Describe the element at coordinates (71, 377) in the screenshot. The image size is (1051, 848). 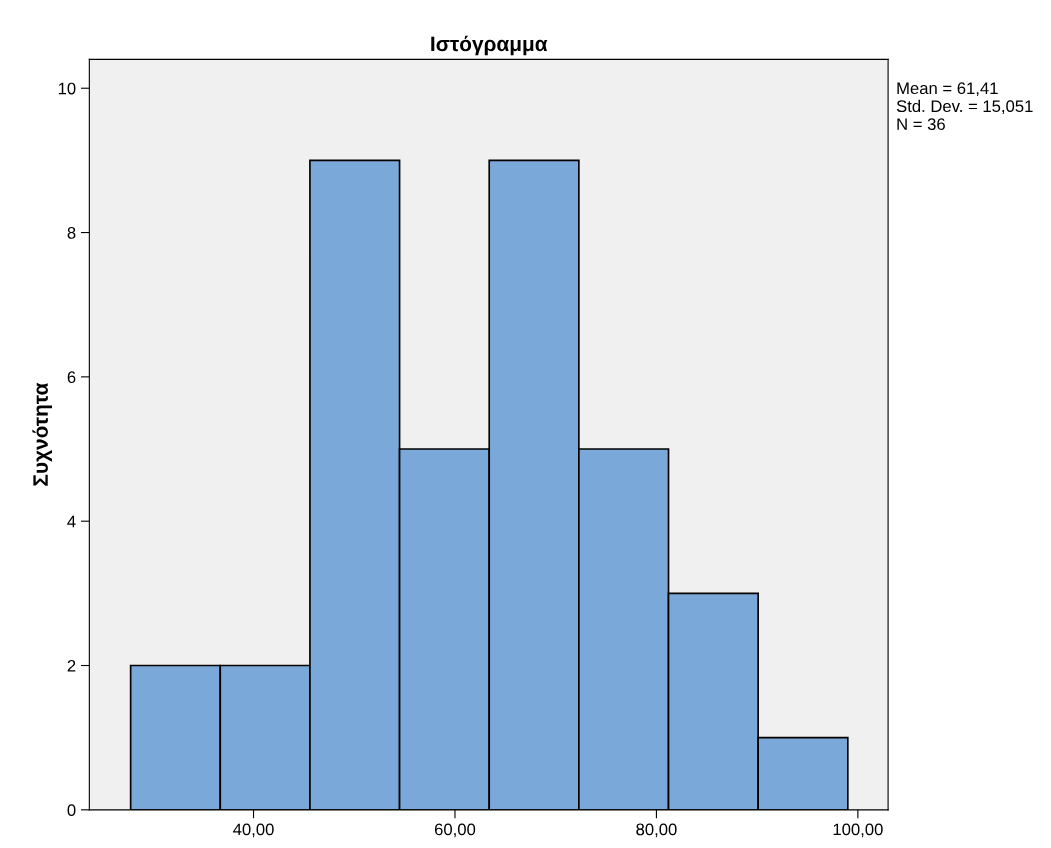
I see `y-tick-label: 6` at that location.